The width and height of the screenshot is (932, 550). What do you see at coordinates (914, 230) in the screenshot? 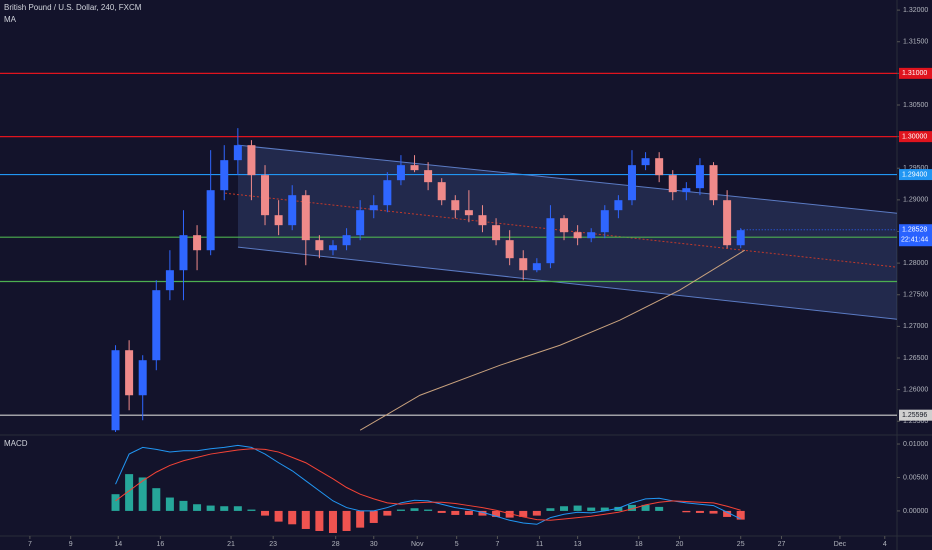
I see `last-price-label: 1.28528` at bounding box center [914, 230].